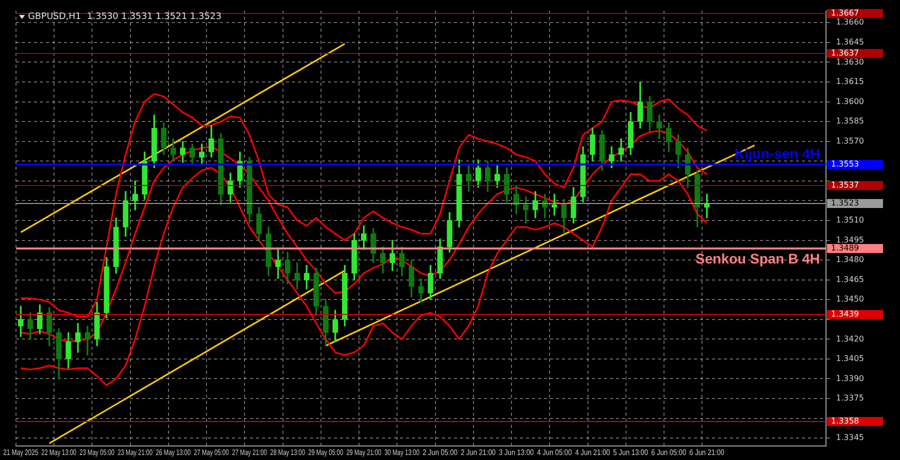  I want to click on y-tick-label: 1.3420, so click(850, 339).